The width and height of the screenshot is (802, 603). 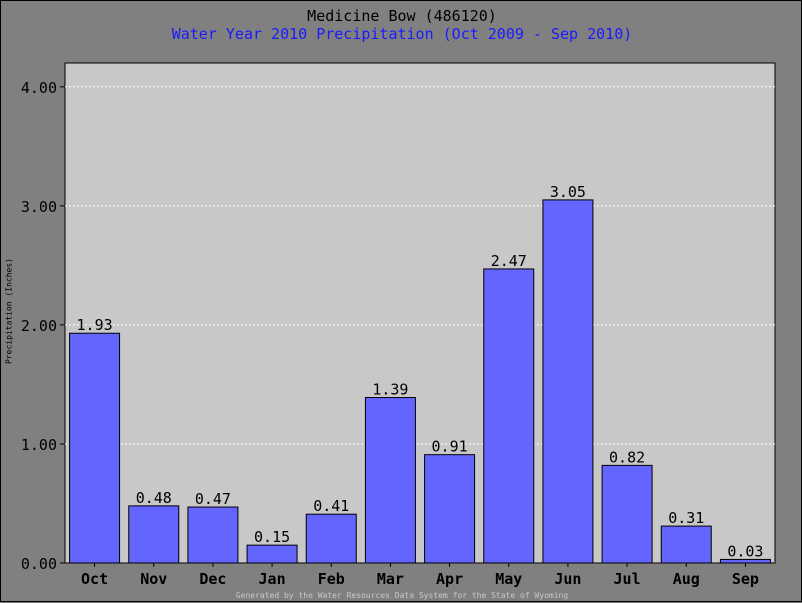 I want to click on x-tick-label: Sep, so click(x=745, y=579).